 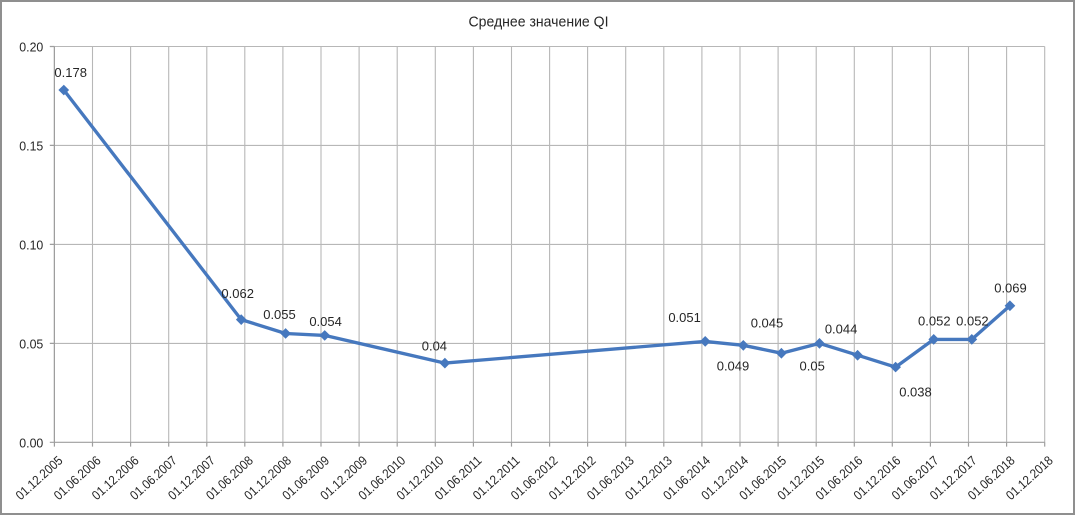 I want to click on svg-text: Среднее значение QI, so click(x=539, y=21).